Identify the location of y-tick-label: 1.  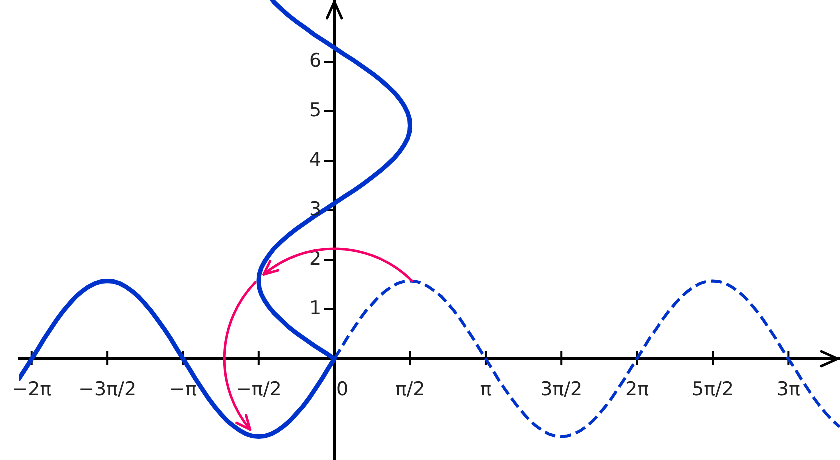
(316, 308).